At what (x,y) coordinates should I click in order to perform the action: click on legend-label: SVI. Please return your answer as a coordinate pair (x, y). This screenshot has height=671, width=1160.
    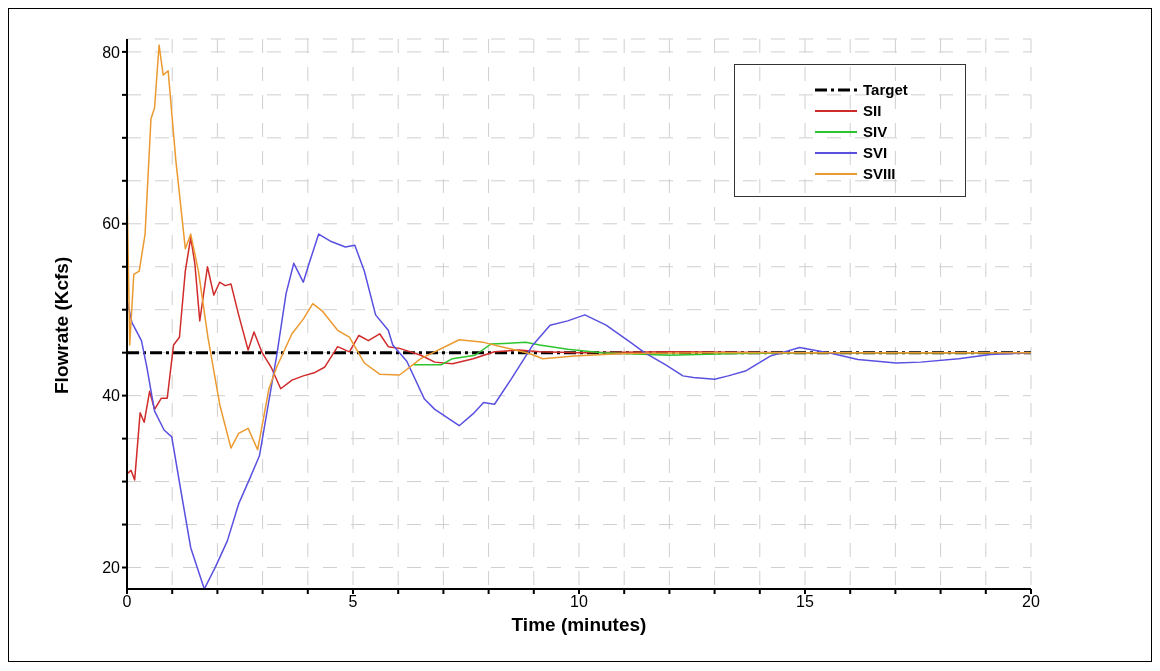
    Looking at the image, I should click on (875, 152).